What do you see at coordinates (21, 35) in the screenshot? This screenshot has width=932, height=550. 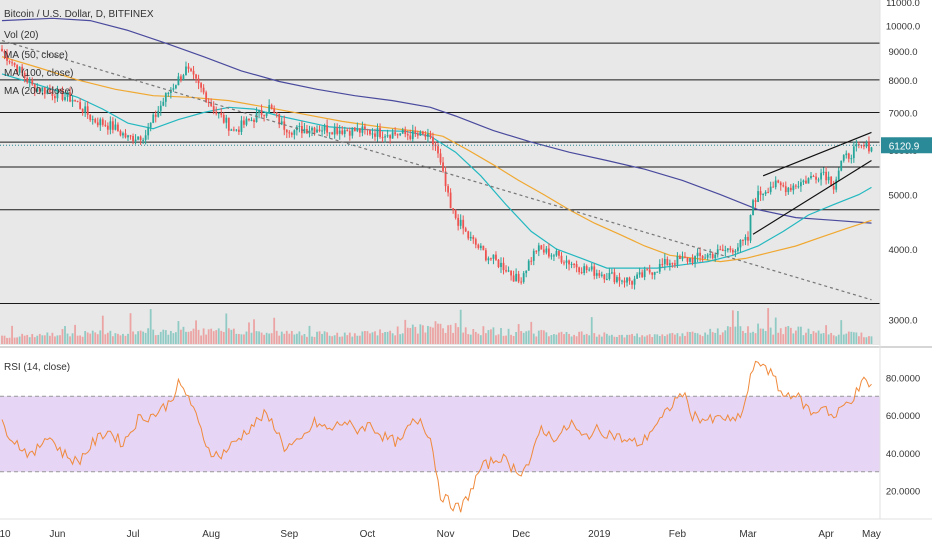 I see `indicator-label-volume: Vol (20)` at bounding box center [21, 35].